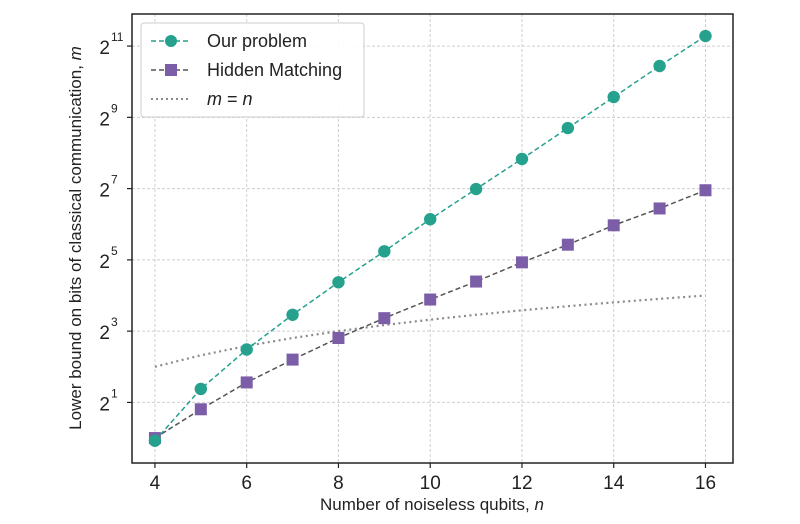 The width and height of the screenshot is (800, 524). What do you see at coordinates (114, 393) in the screenshot?
I see `y-tick-exponent: 1` at bounding box center [114, 393].